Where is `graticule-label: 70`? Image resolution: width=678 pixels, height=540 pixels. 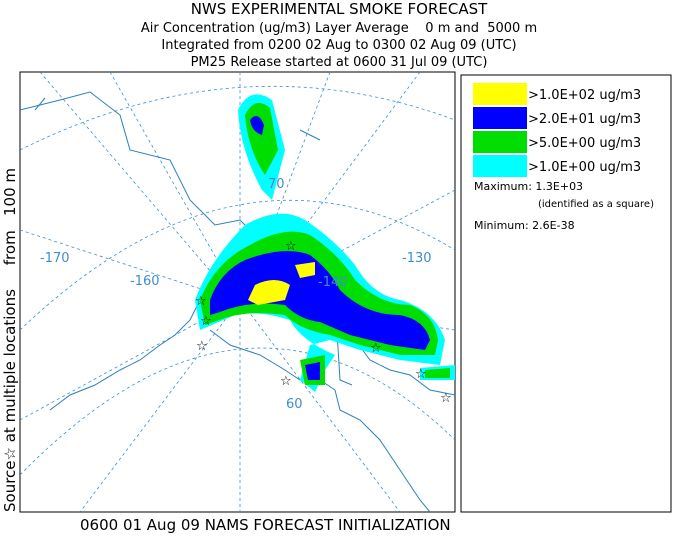 graticule-label: 70 is located at coordinates (276, 184).